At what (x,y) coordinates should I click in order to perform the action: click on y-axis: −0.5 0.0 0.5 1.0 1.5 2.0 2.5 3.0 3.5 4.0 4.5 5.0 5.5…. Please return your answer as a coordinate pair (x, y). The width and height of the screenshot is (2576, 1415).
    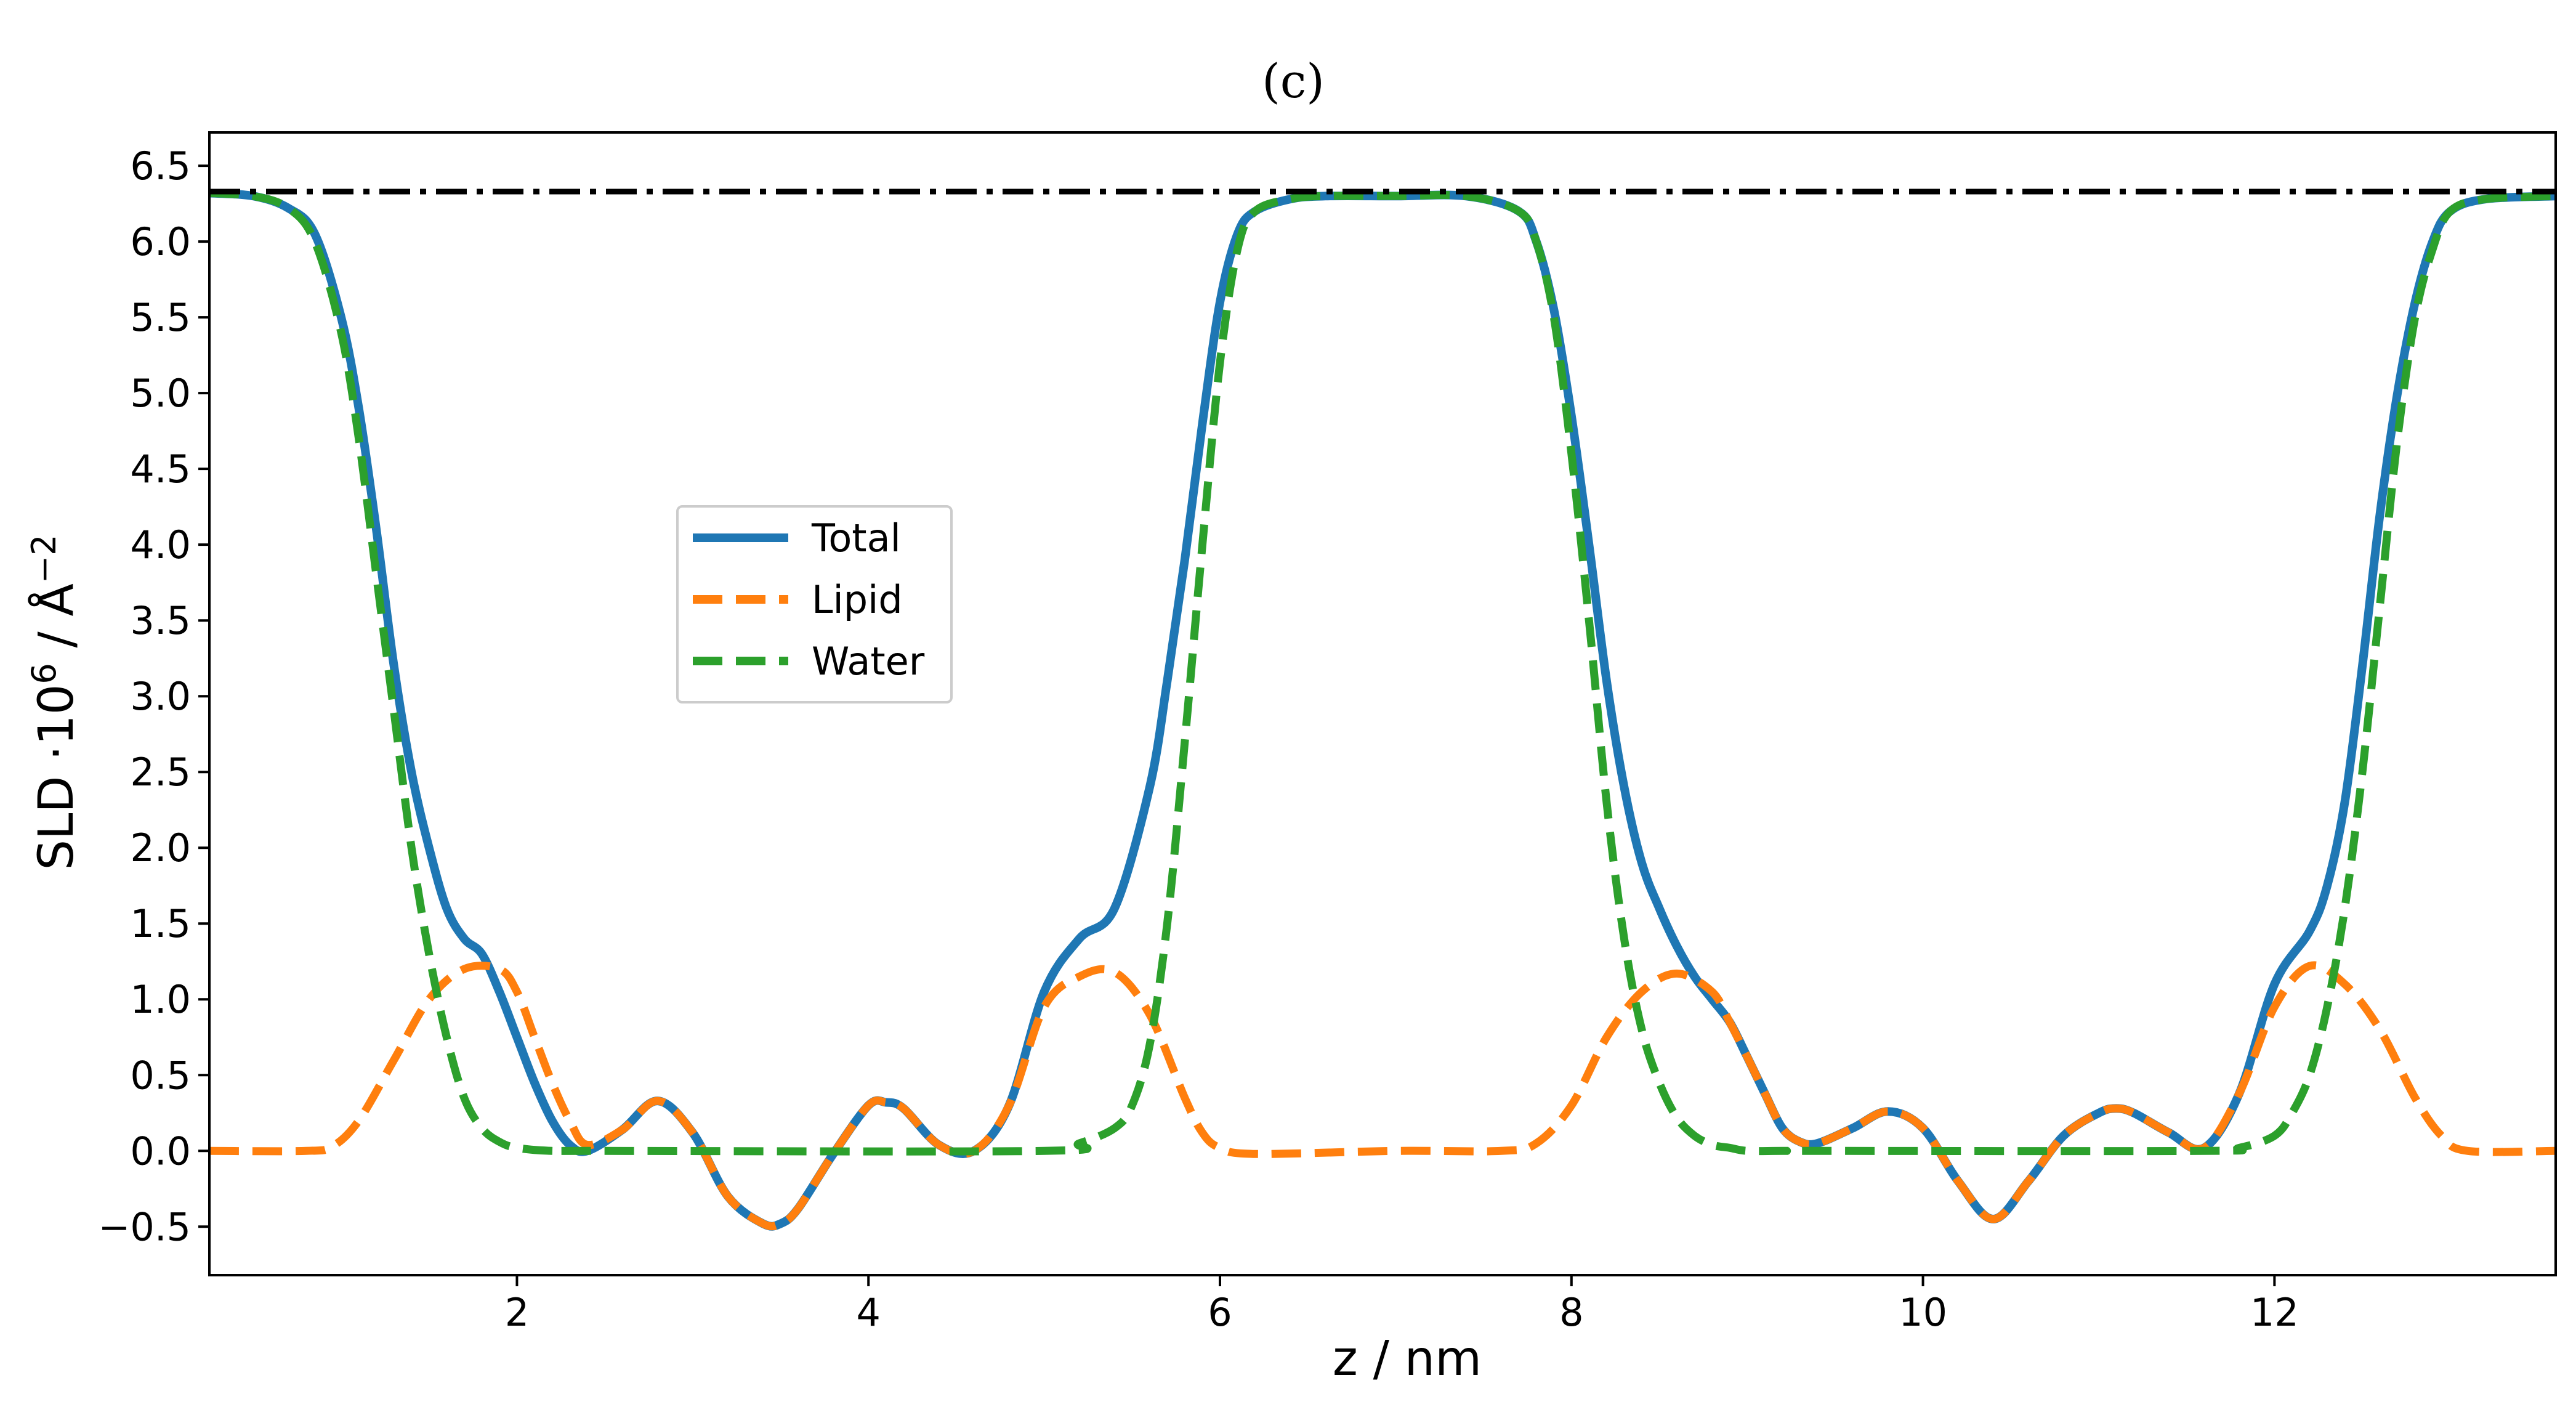
    Looking at the image, I should click on (153, 696).